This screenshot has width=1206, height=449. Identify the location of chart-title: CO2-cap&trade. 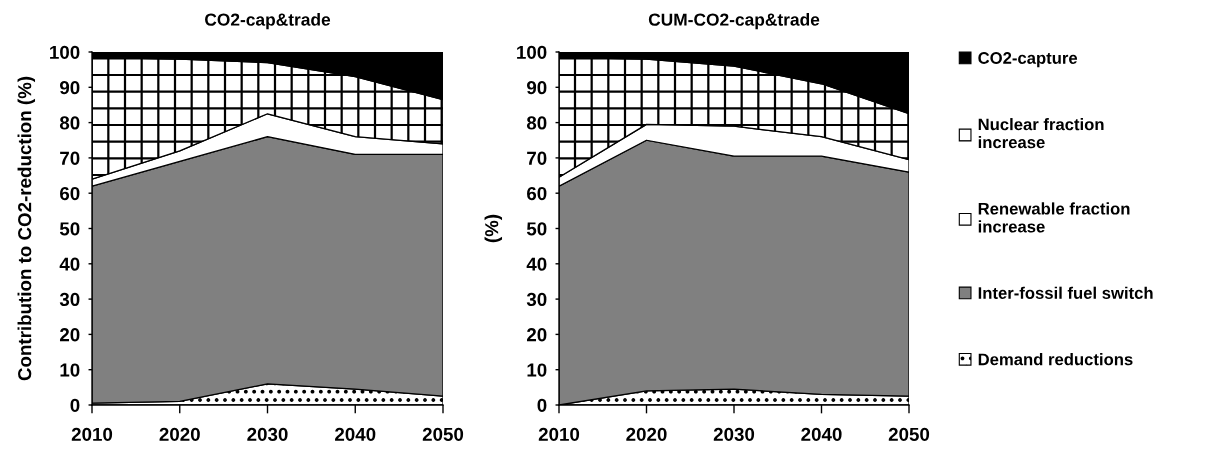
(268, 21).